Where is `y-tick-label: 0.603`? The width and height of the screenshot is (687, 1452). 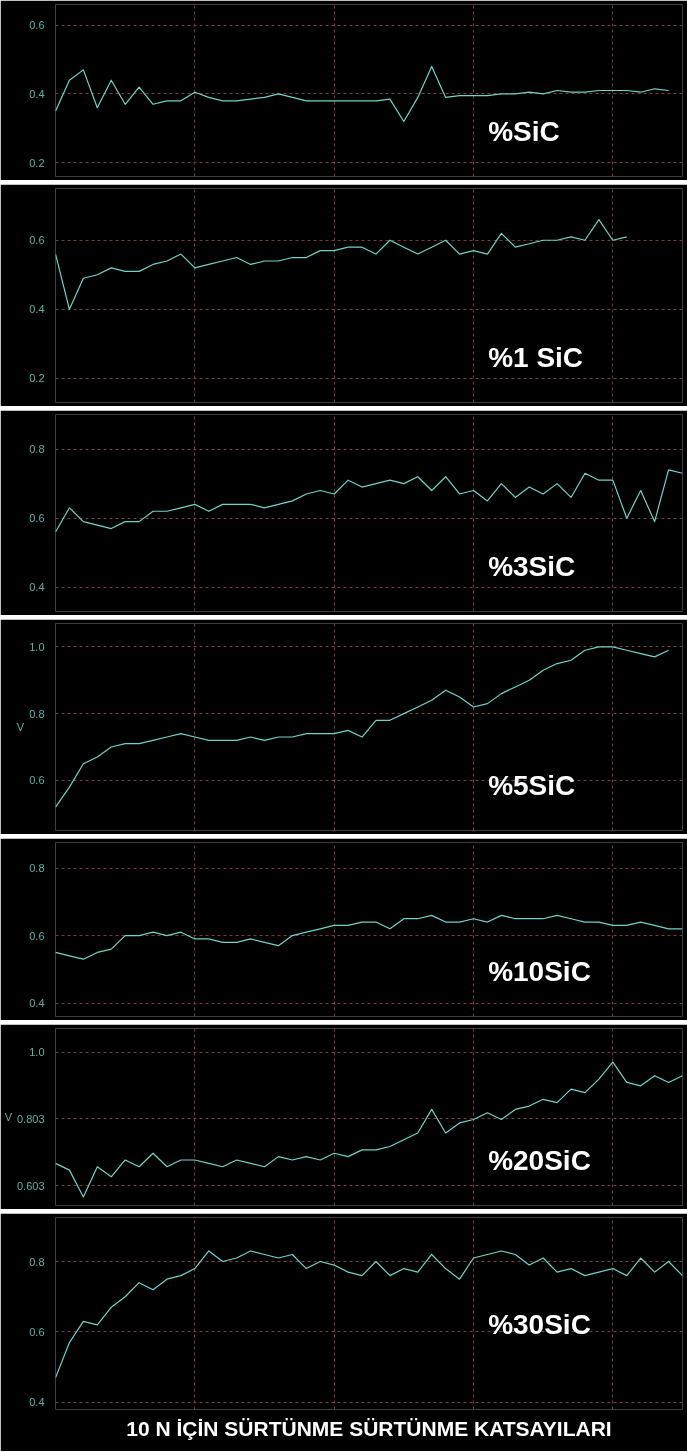 y-tick-label: 0.603 is located at coordinates (30, 1185).